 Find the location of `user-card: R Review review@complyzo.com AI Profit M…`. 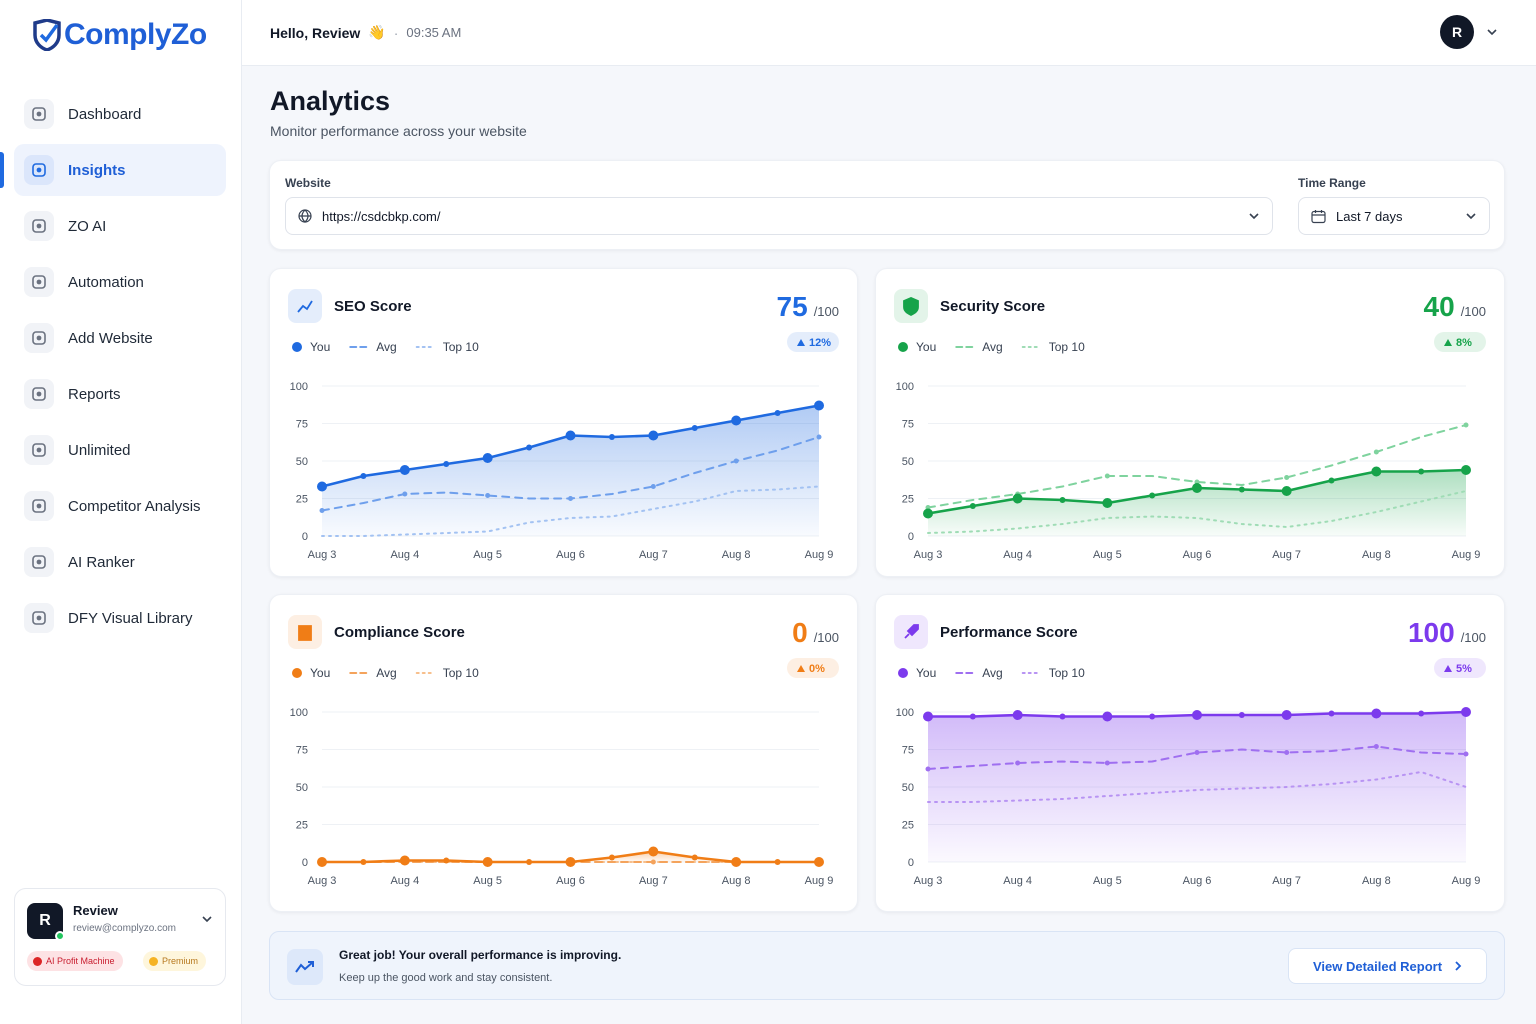

user-card: R Review review@complyzo.com AI Profit M… is located at coordinates (120, 937).